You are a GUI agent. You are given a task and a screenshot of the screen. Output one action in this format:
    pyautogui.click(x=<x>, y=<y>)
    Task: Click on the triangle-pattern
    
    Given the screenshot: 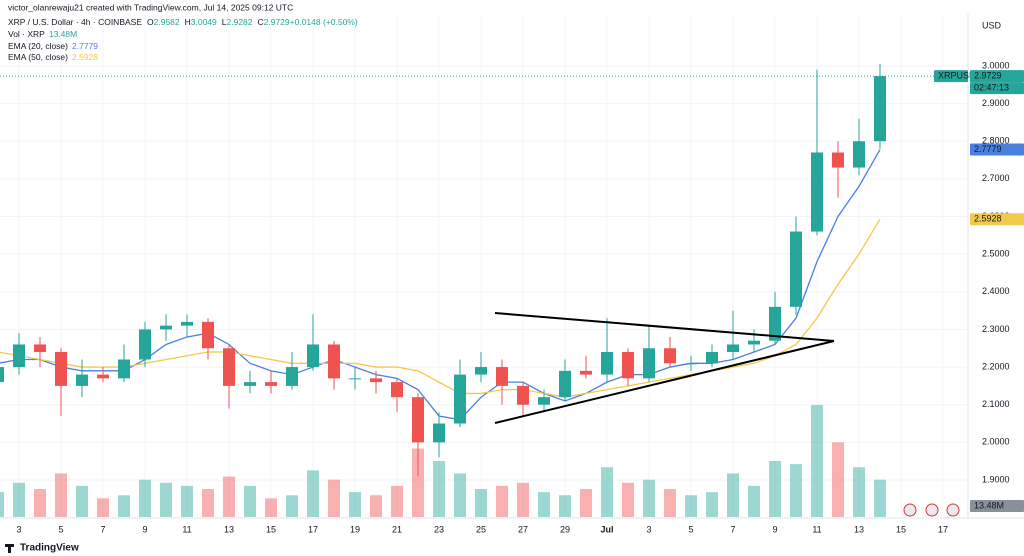 What is the action you would take?
    pyautogui.click(x=664, y=368)
    